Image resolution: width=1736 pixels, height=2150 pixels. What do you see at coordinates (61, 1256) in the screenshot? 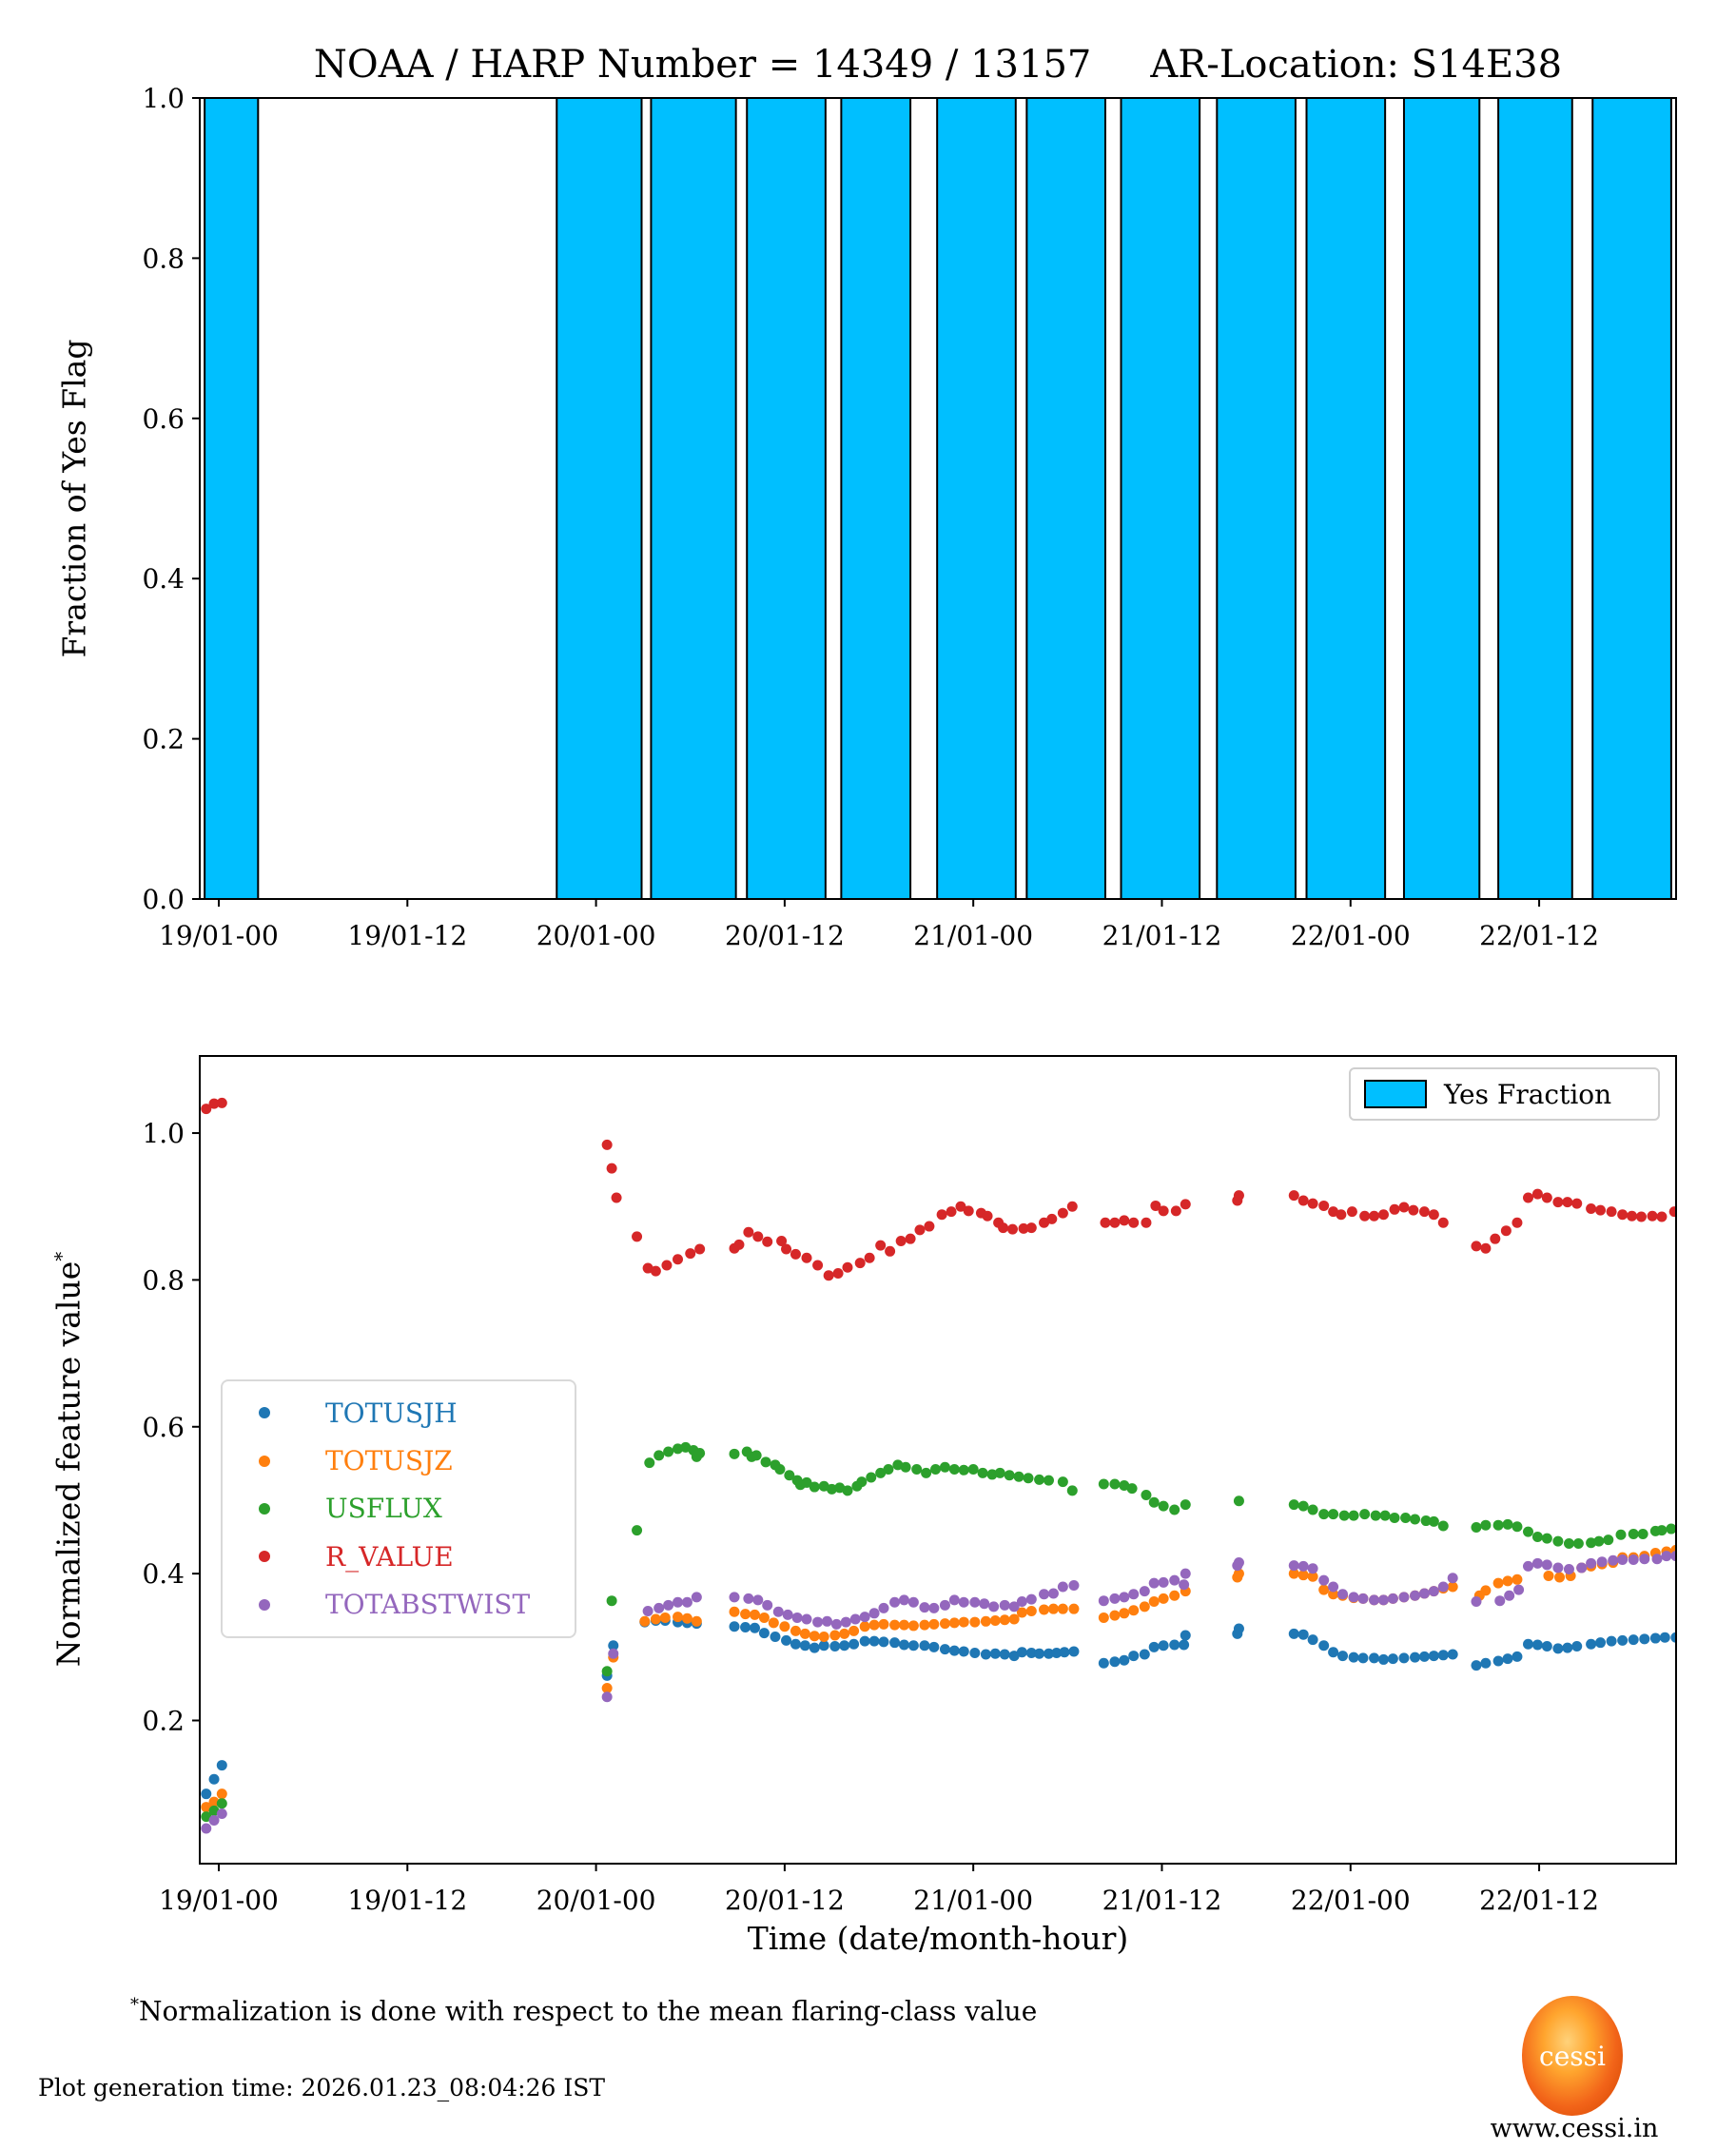
I see `ylabel-asterisk: *` at bounding box center [61, 1256].